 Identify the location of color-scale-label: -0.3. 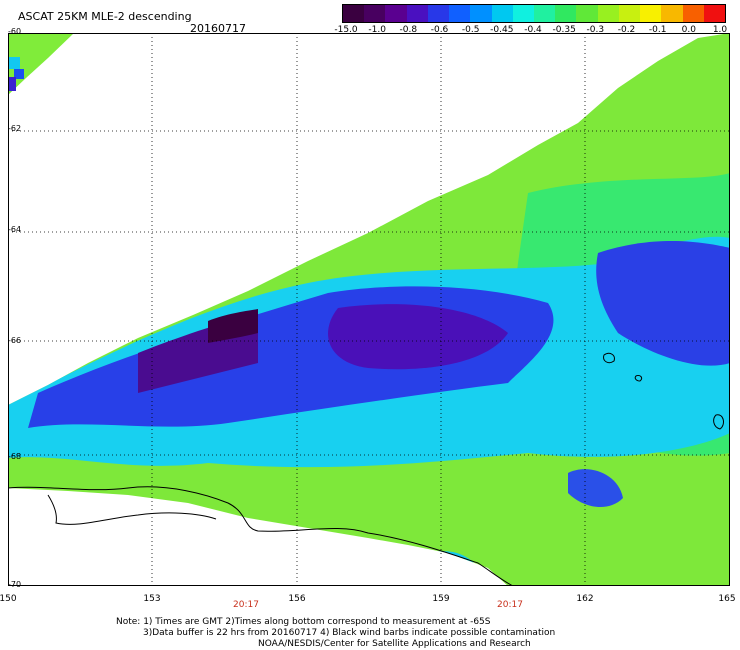
(595, 30).